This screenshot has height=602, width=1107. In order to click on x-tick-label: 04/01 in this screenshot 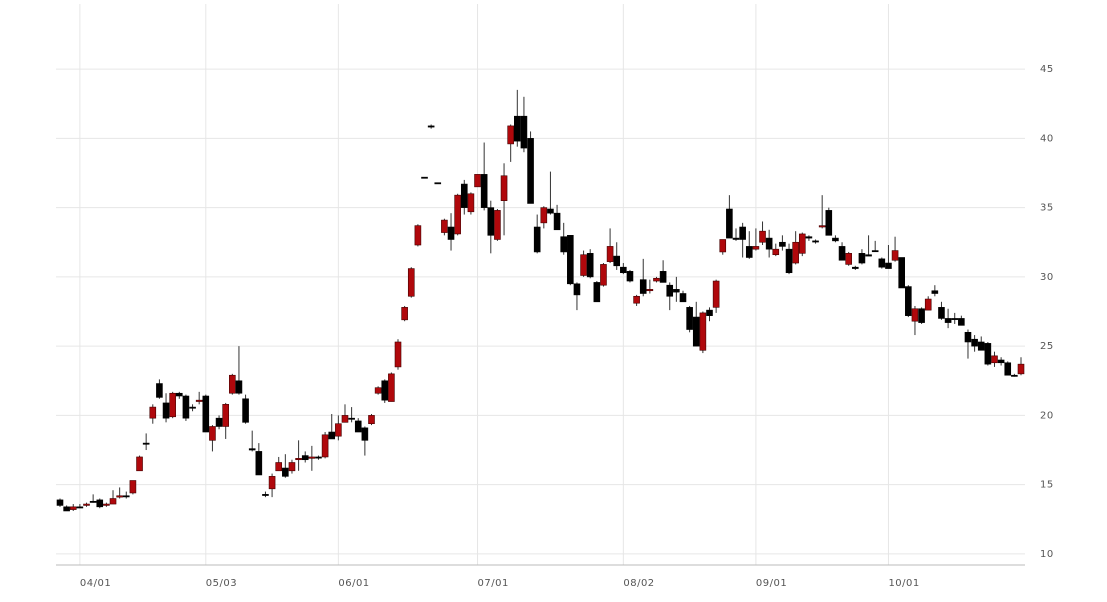, I will do `click(95, 583)`.